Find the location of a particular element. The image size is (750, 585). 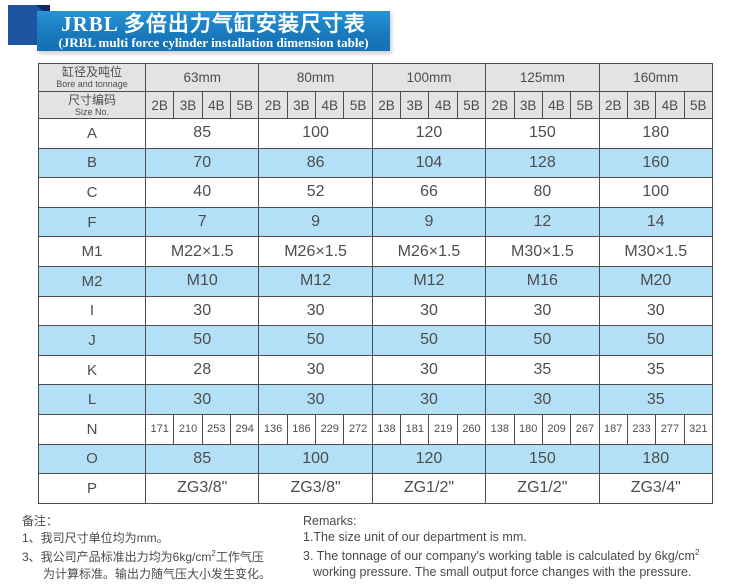

table-row-B: B 70 86 104 128 160 is located at coordinates (375, 163).